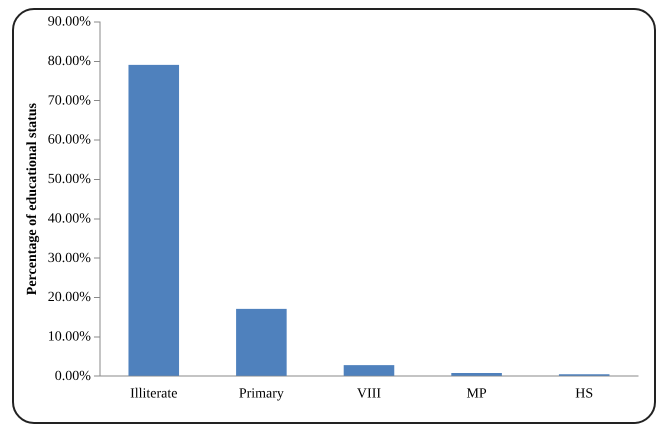  What do you see at coordinates (70, 337) in the screenshot?
I see `y-tick-label: 10.00%` at bounding box center [70, 337].